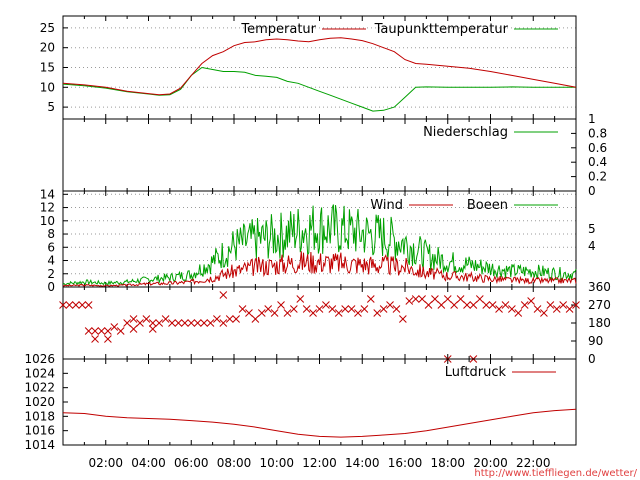 This screenshot has height=480, width=640. What do you see at coordinates (39, 445) in the screenshot?
I see `pressure-ytick-label: 1014` at bounding box center [39, 445].